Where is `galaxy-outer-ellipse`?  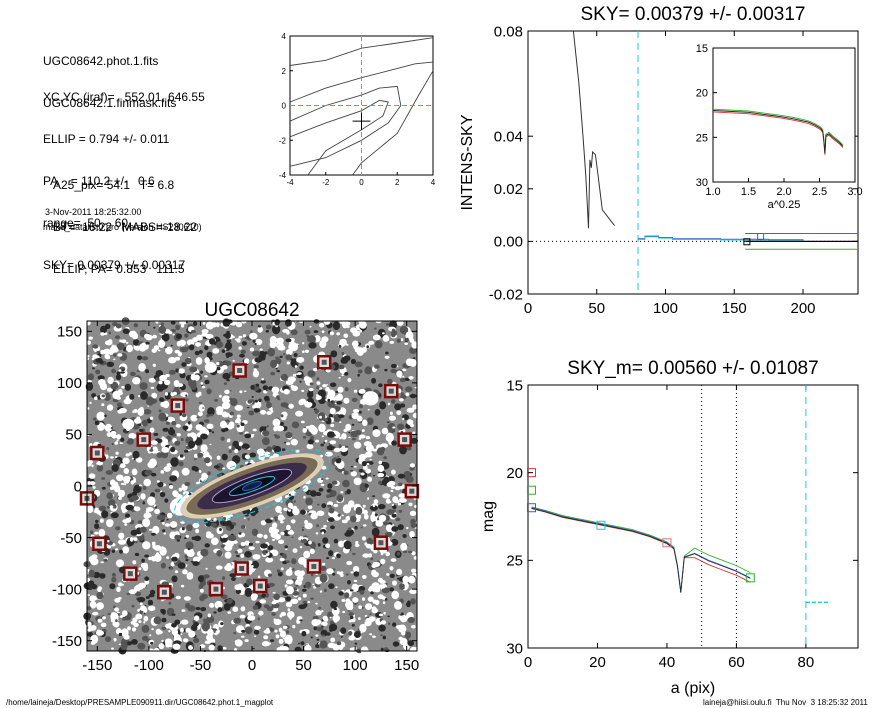 galaxy-outer-ellipse is located at coordinates (252, 486).